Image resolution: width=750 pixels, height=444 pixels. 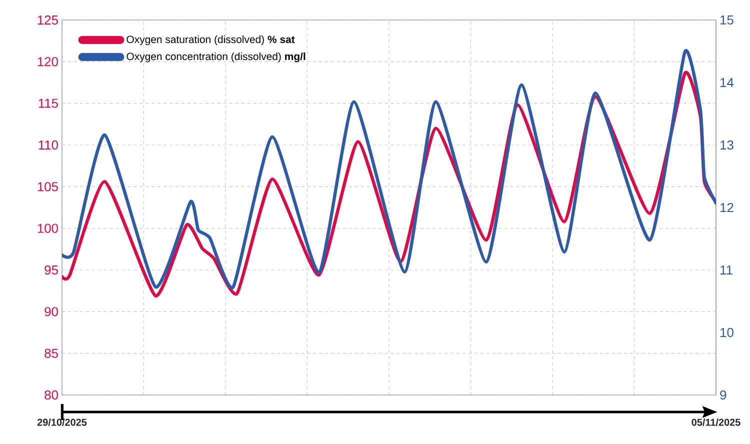 I want to click on x-tick-label: 05/11/2025, so click(x=716, y=422).